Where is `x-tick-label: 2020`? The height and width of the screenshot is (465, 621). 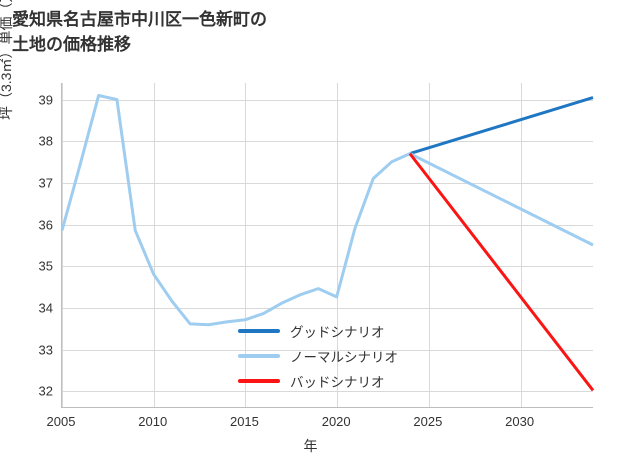 x-tick-label: 2020 is located at coordinates (336, 421).